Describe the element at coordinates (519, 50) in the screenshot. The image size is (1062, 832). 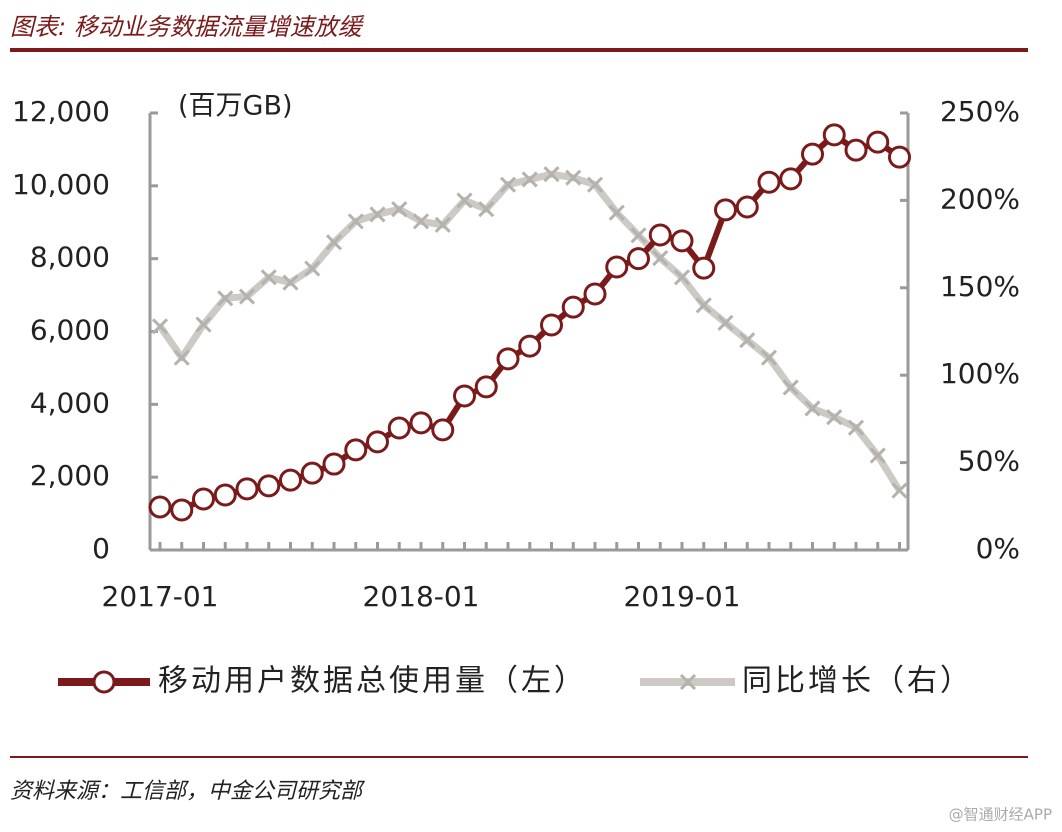
I see `title-rule` at that location.